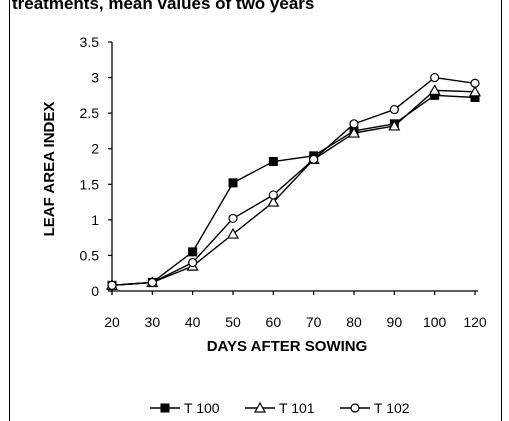  What do you see at coordinates (435, 322) in the screenshot?
I see `x-tick-label: 100` at bounding box center [435, 322].